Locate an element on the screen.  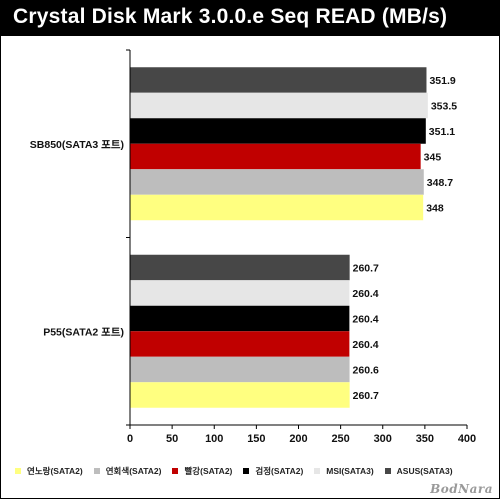
legend-label: 연회색(SATA2) is located at coordinates (133, 471).